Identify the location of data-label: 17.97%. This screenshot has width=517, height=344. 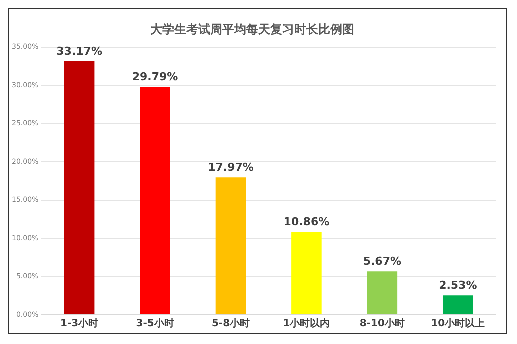
(231, 167).